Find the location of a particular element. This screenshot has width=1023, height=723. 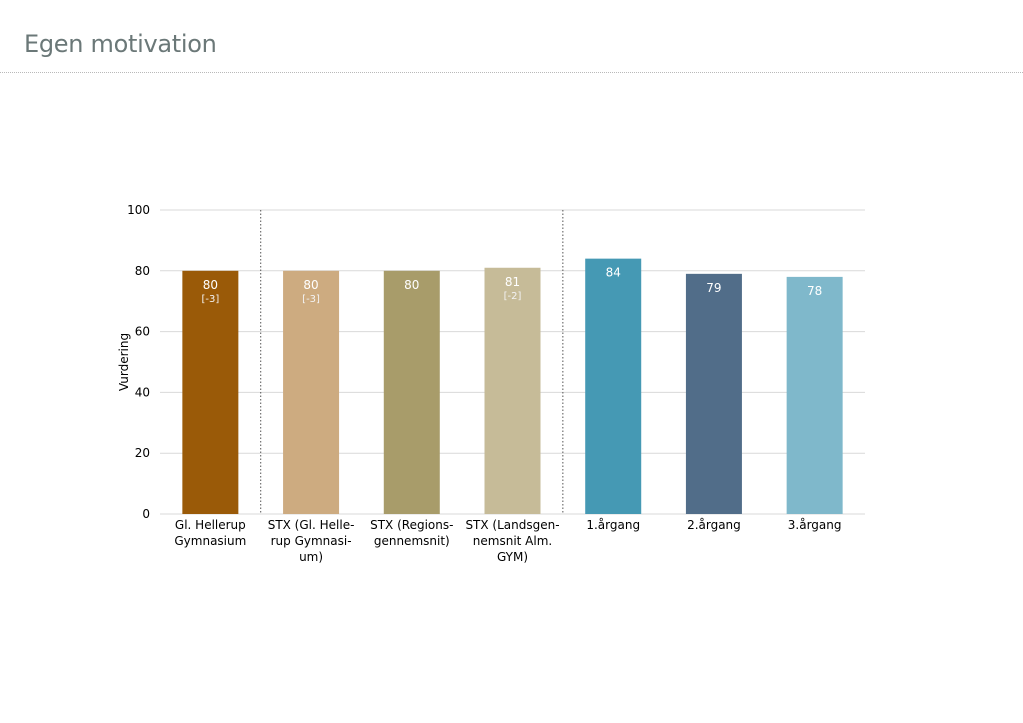

x-category-label: 3.årgang is located at coordinates (815, 525).